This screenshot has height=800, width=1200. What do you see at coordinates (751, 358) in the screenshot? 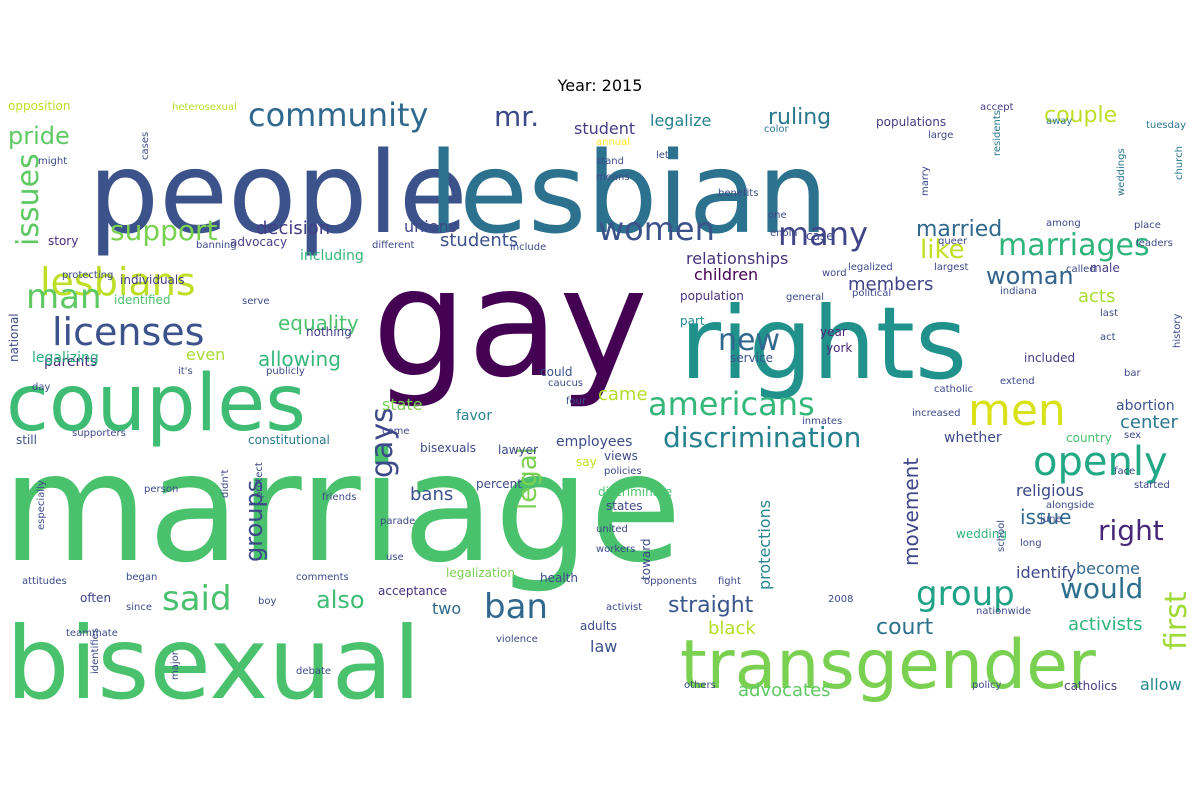
I see `word-service: service` at bounding box center [751, 358].